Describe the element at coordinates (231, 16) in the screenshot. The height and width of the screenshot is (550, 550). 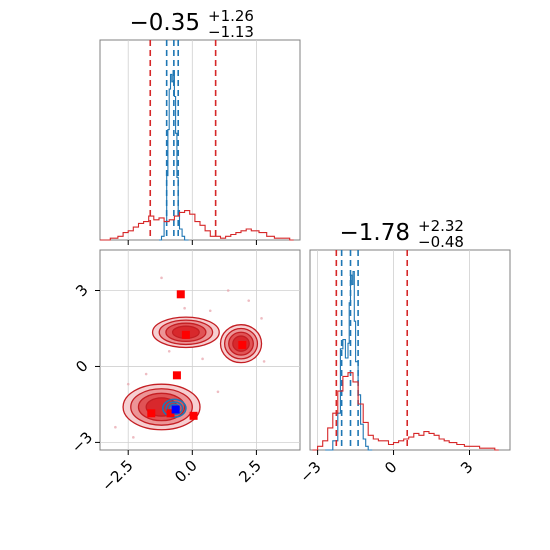
I see `title-upper-error: +1.26` at that location.